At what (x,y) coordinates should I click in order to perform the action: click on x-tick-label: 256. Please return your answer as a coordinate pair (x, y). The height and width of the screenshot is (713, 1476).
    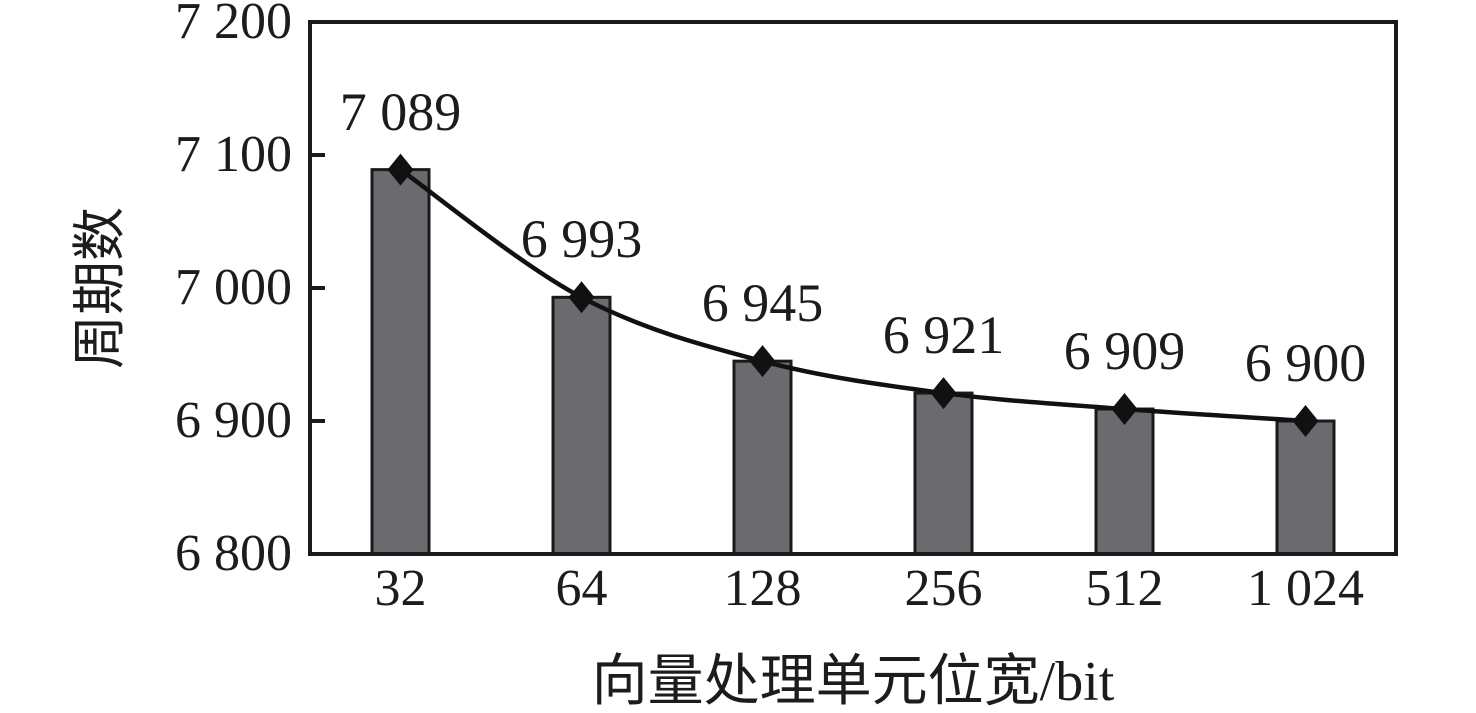
    Looking at the image, I should click on (943, 588).